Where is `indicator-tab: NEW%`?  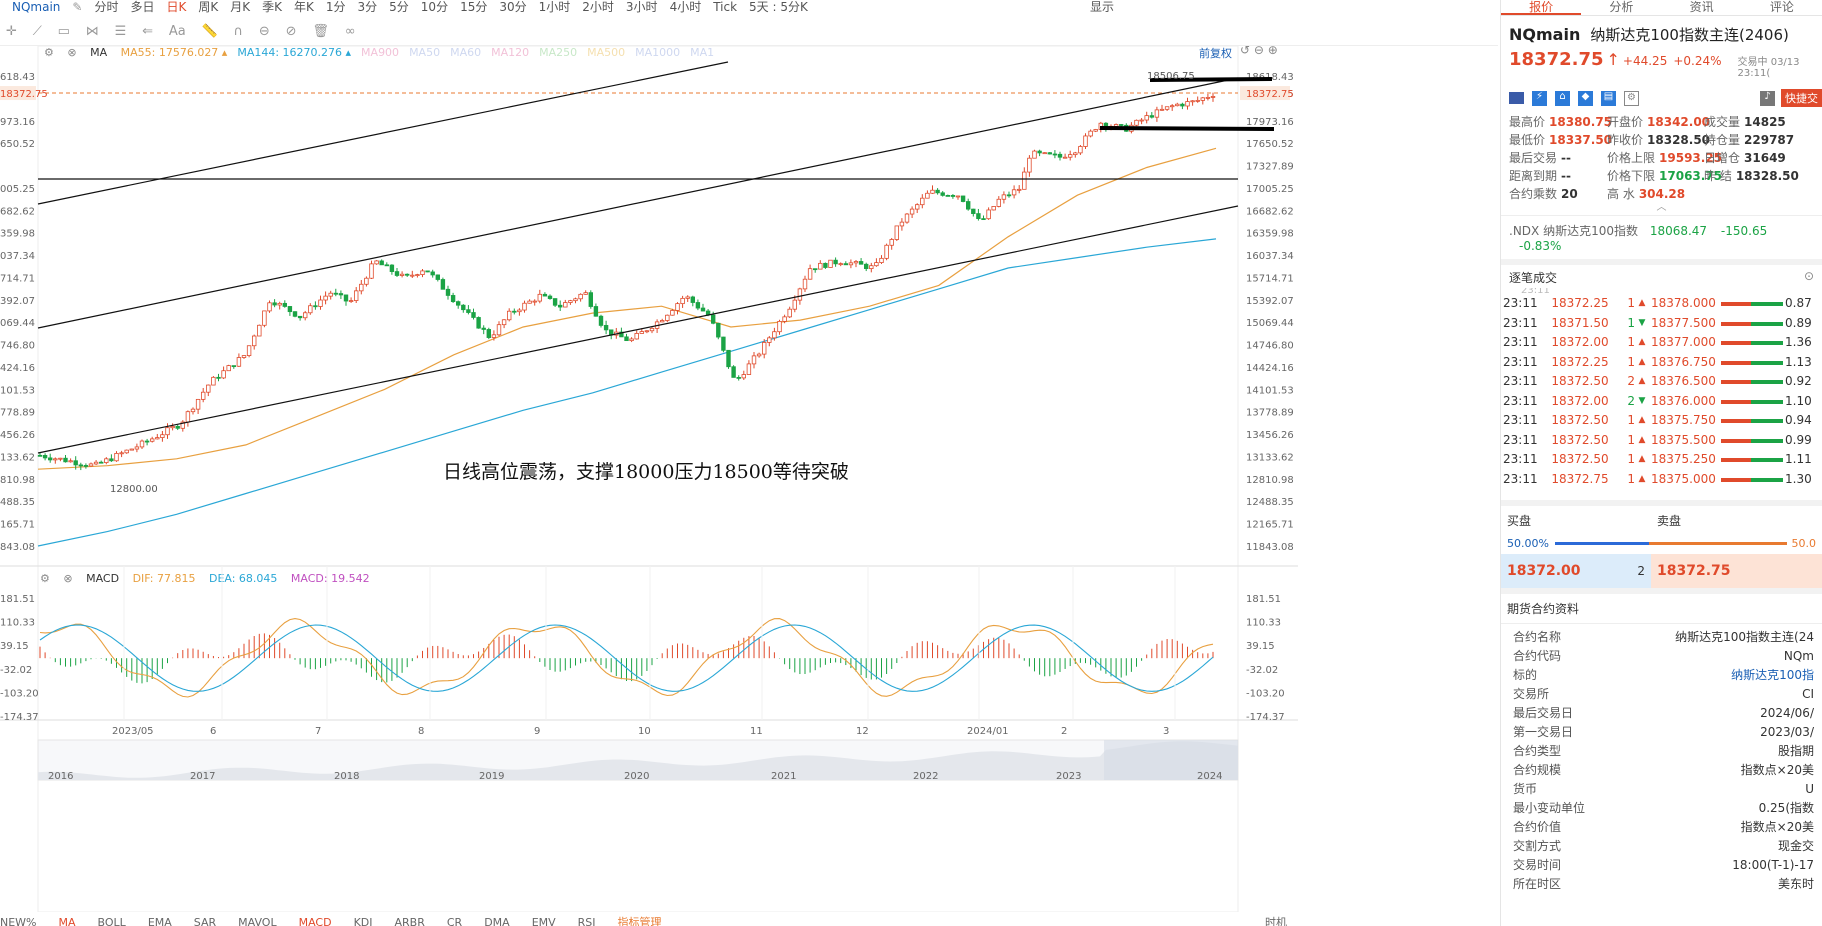
indicator-tab: NEW% is located at coordinates (18, 921).